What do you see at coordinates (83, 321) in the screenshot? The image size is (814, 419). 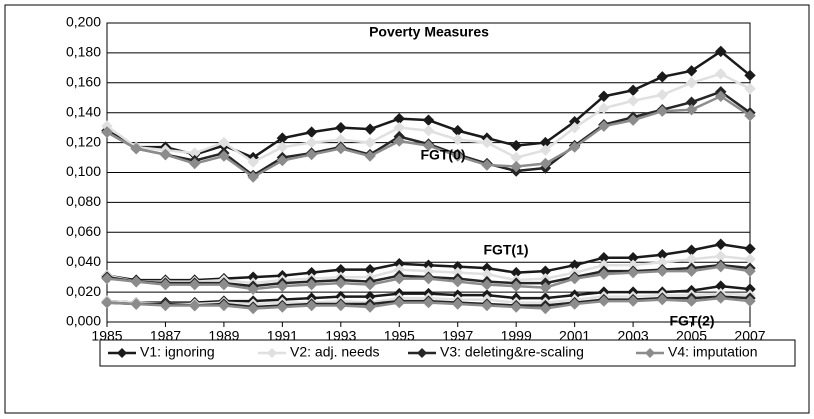 I see `y-tick-label: 0,000` at bounding box center [83, 321].